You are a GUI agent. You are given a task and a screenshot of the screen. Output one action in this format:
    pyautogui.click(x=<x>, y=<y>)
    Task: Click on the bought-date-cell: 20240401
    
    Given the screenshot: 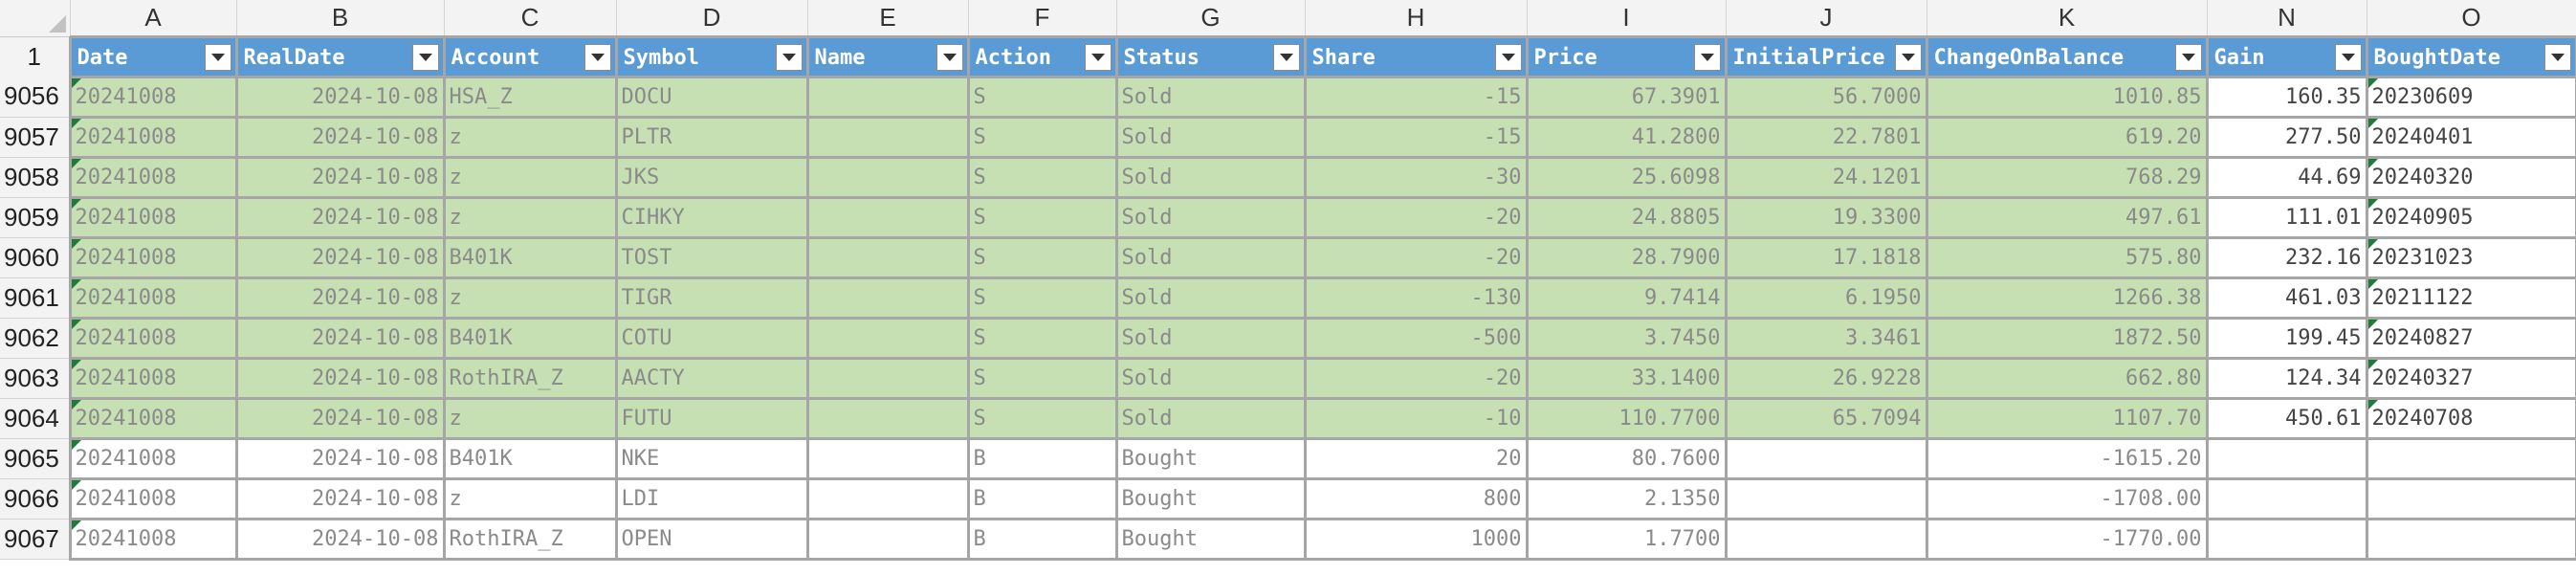 What is the action you would take?
    pyautogui.click(x=2471, y=137)
    